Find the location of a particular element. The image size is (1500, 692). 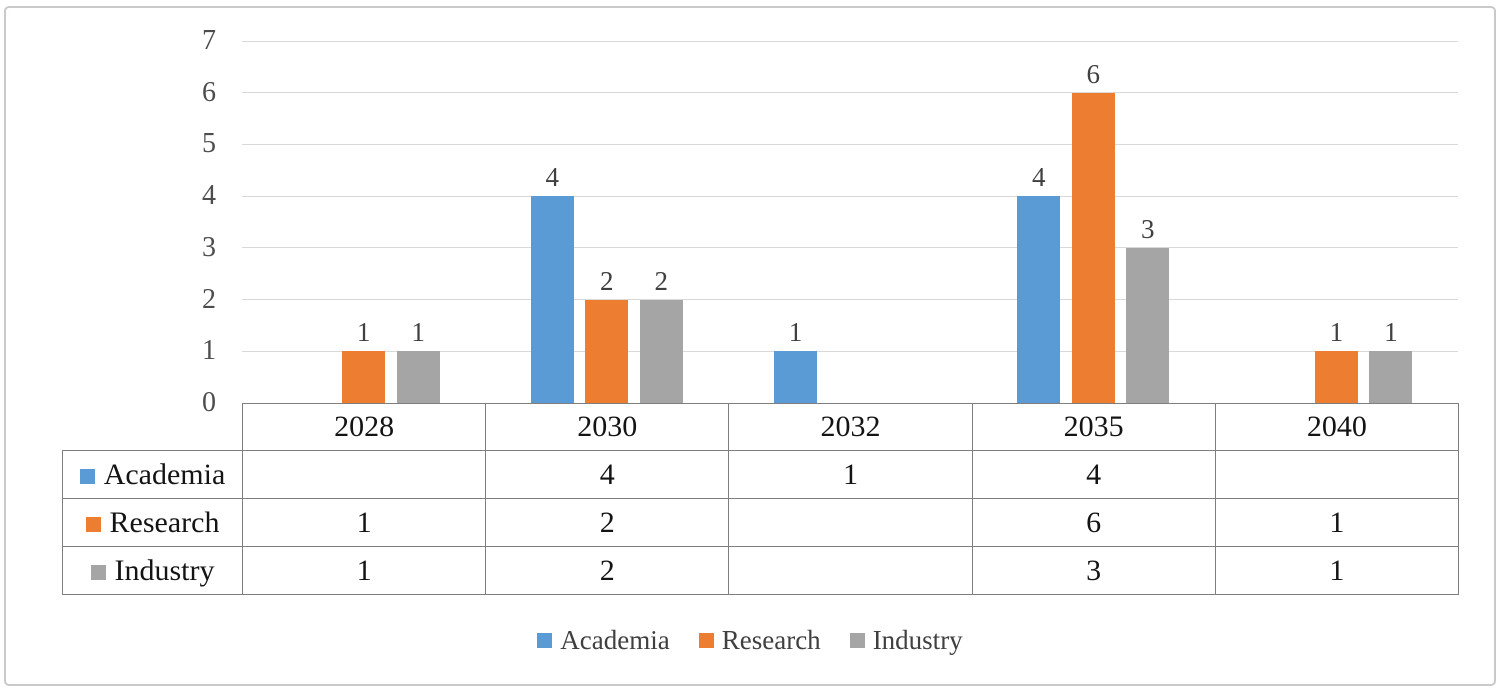

table-series-label-cell: Academia is located at coordinates (152, 474).